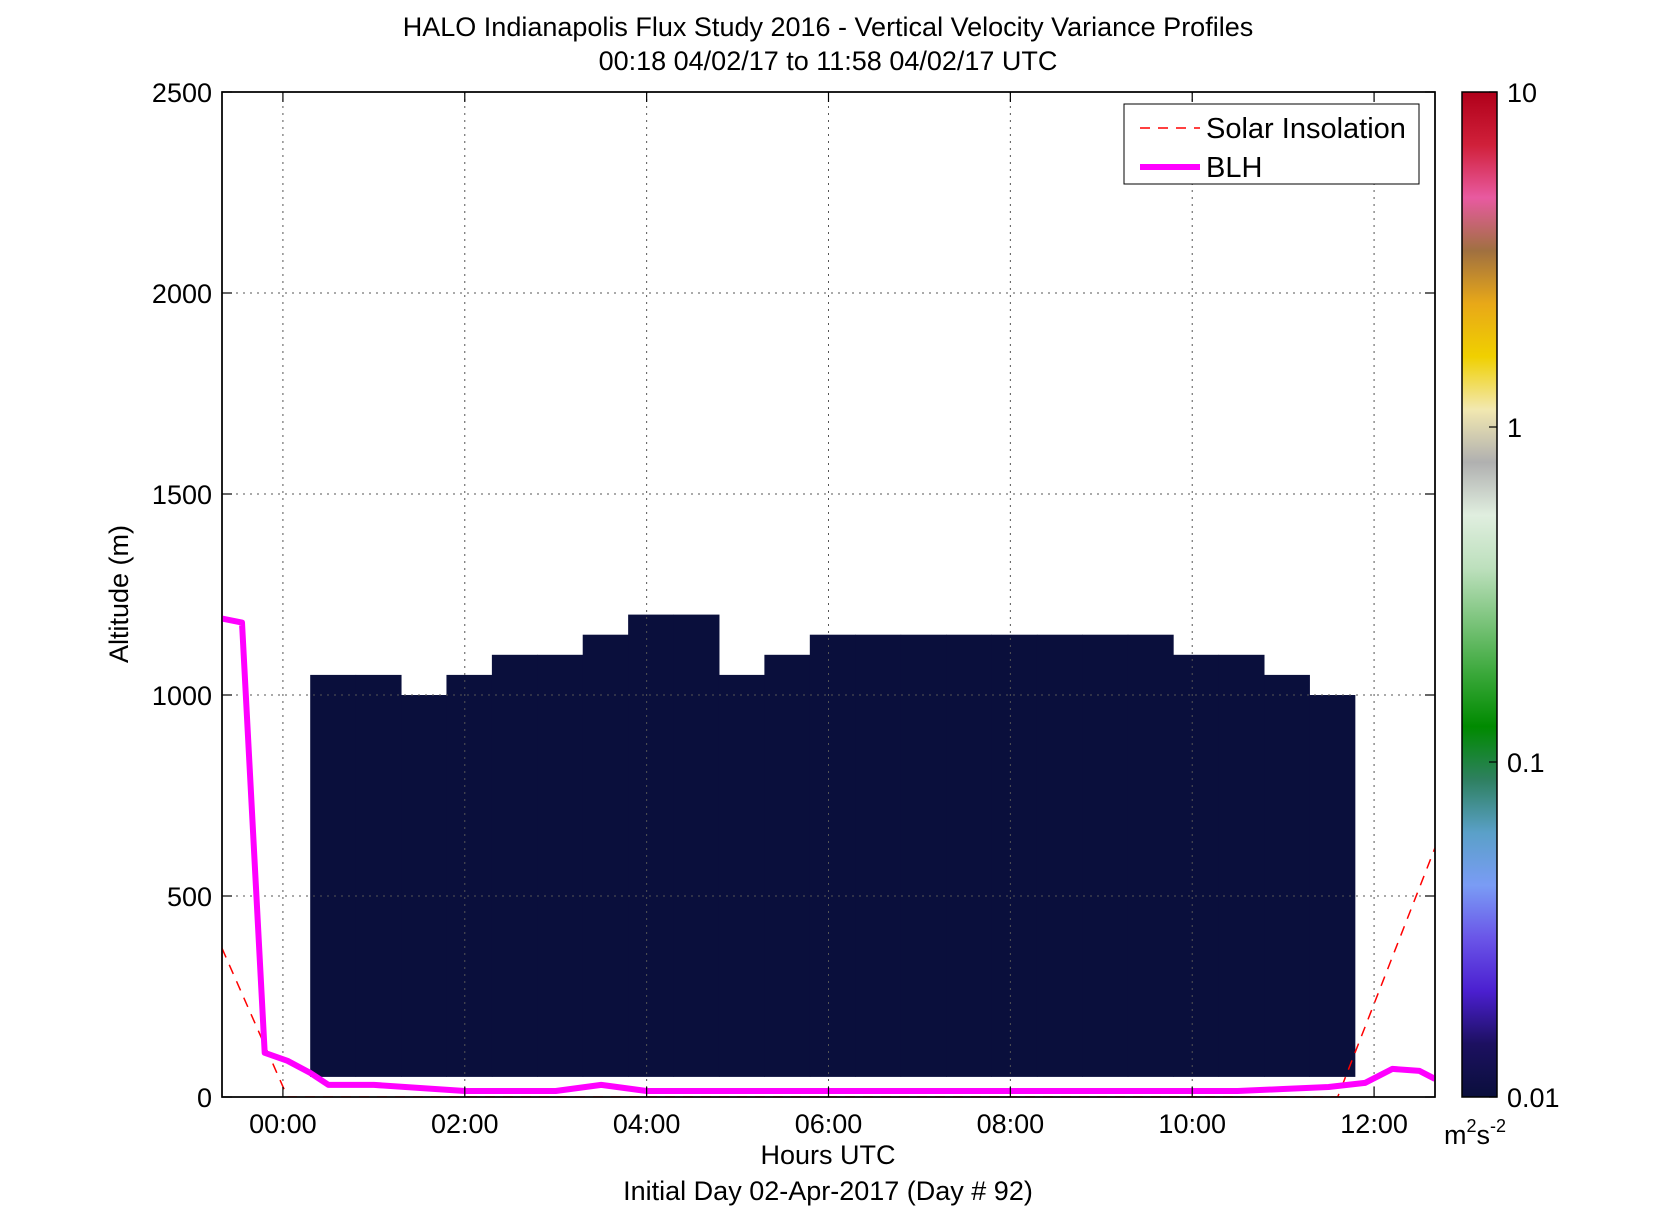  What do you see at coordinates (1234, 168) in the screenshot?
I see `legend-label-blh: BLH` at bounding box center [1234, 168].